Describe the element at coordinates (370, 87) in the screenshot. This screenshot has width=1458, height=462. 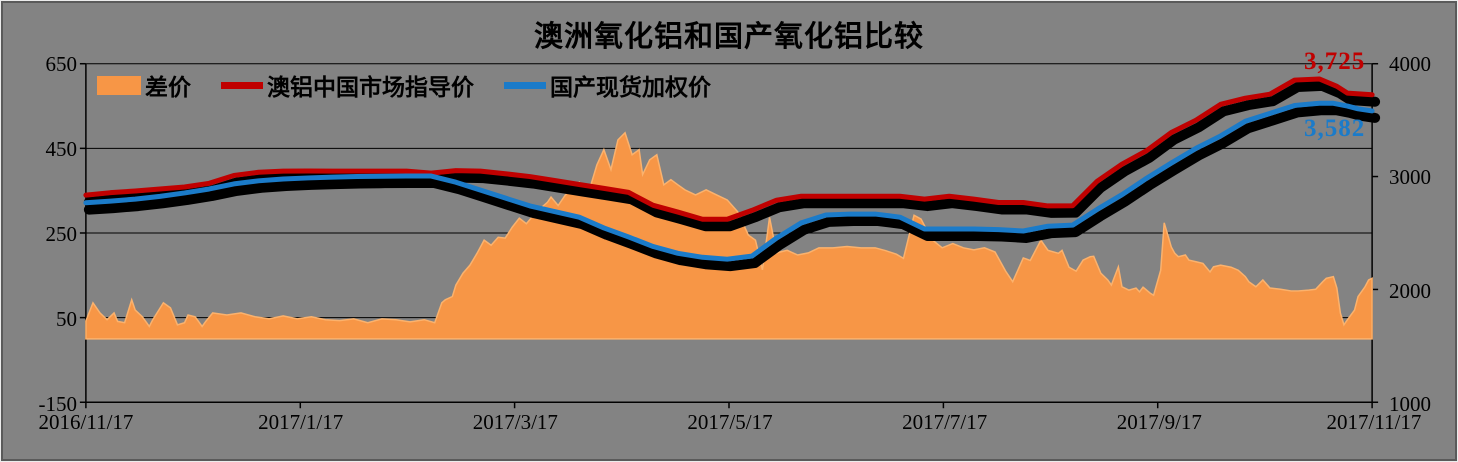
I see `legend-label-aus: 澳铝中国市场指导价` at that location.